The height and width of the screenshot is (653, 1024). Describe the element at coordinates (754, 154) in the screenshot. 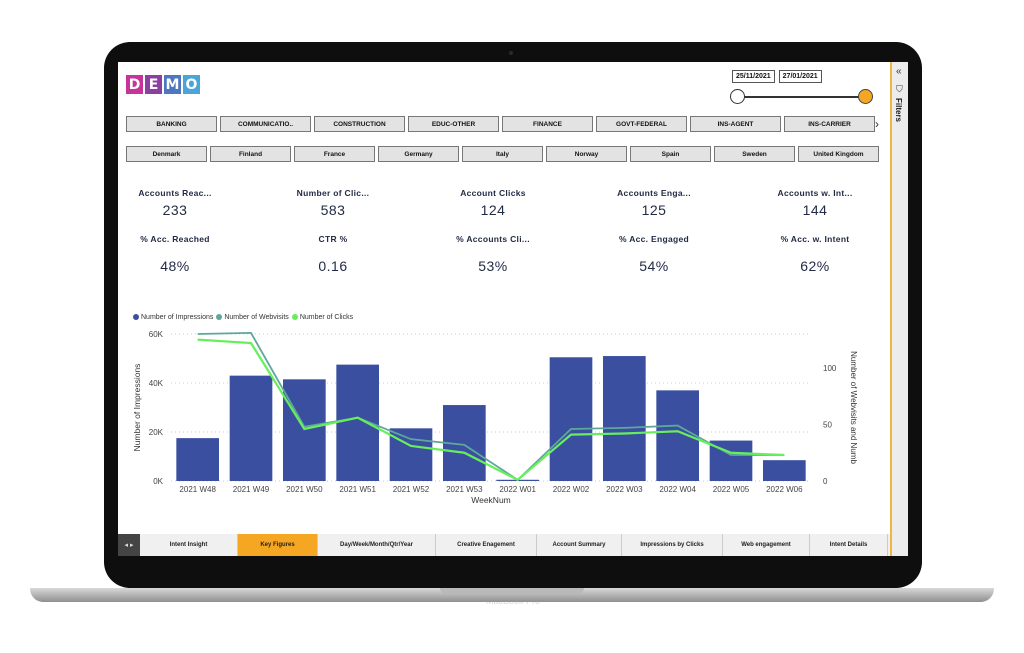

I see `country-option: Sweden` at that location.